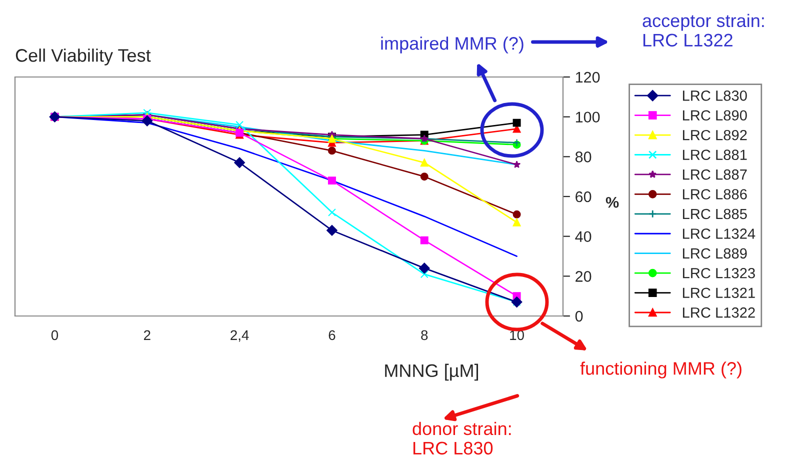  What do you see at coordinates (612, 202) in the screenshot?
I see `y-axis-title: %` at bounding box center [612, 202].